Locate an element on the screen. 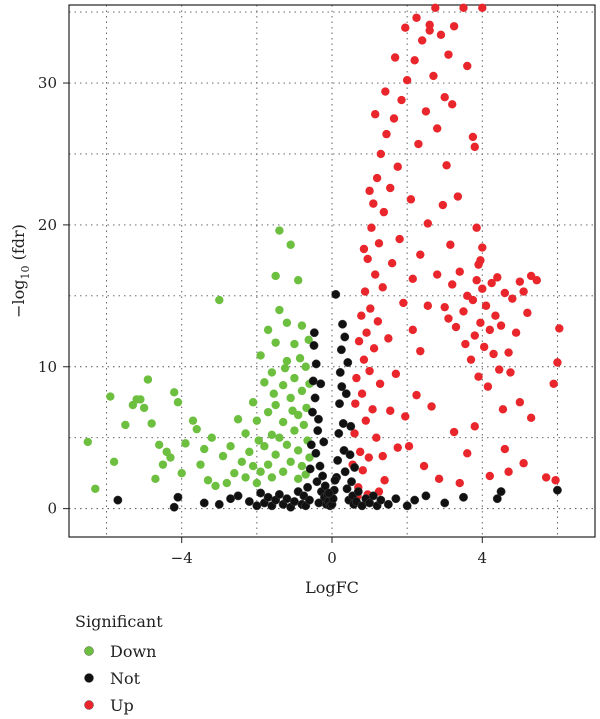 This screenshot has width=600, height=719. legend: Significant Down Not Up is located at coordinates (119, 663).